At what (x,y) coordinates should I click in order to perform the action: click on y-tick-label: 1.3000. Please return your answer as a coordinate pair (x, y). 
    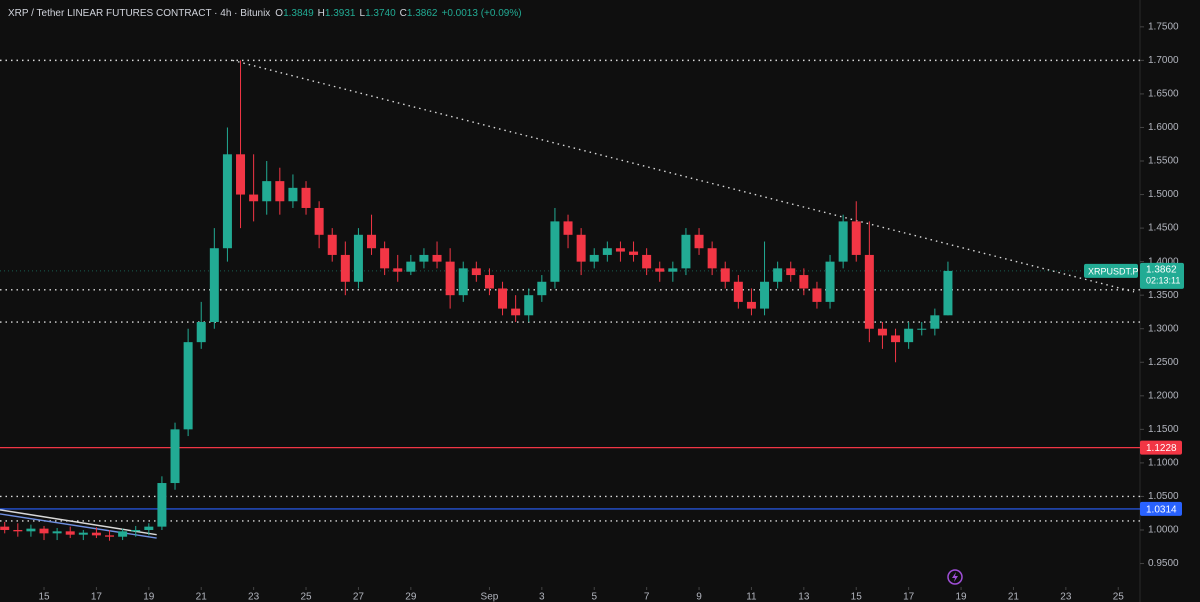
    Looking at the image, I should click on (1163, 328).